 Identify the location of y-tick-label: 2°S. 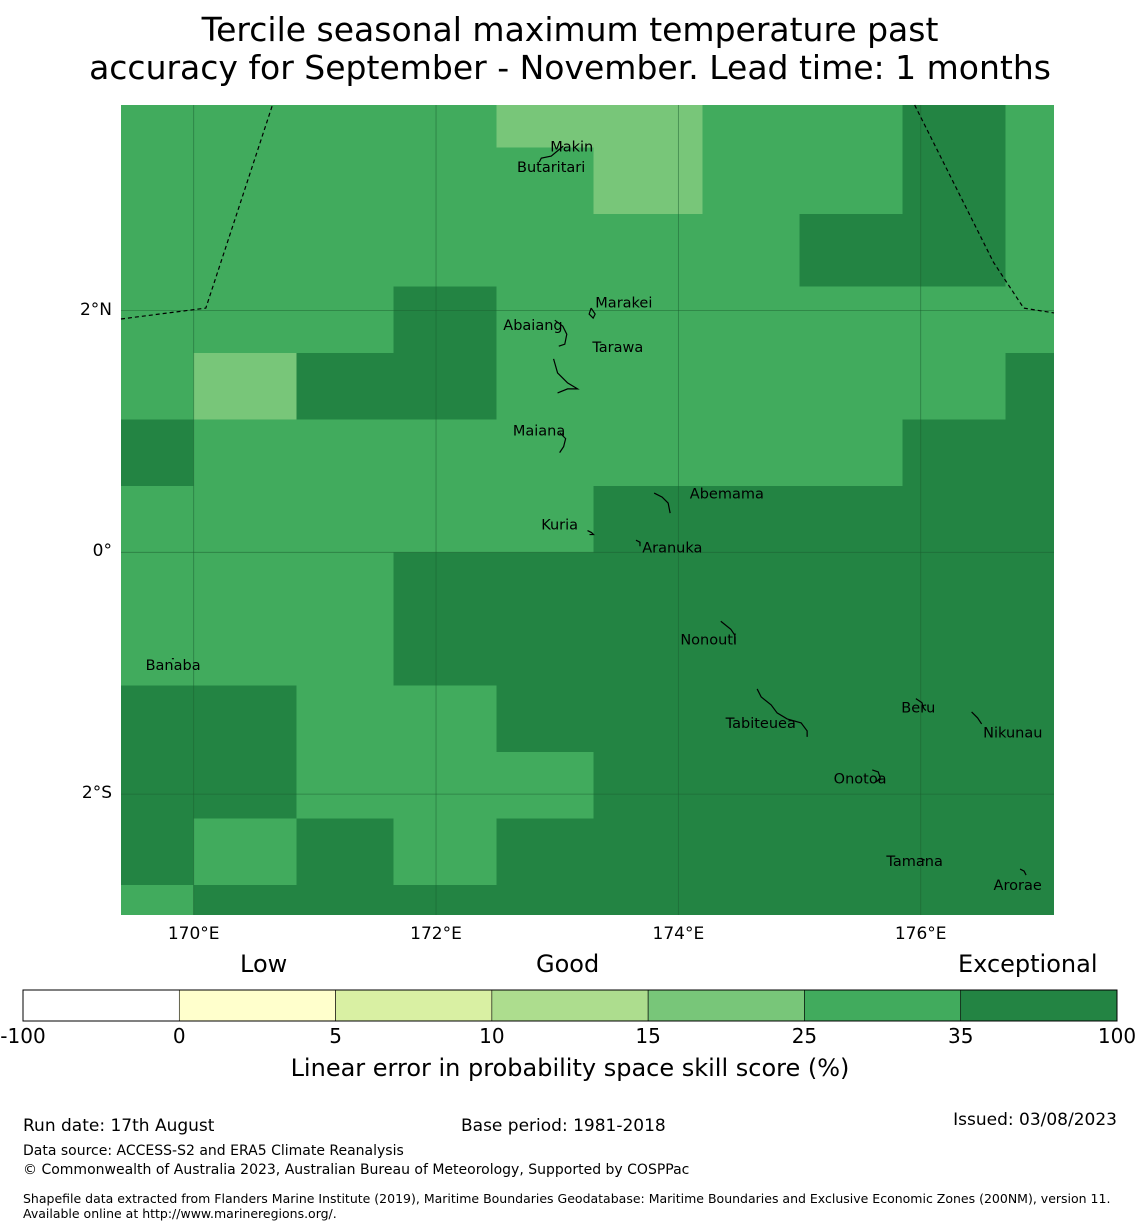
(96, 793).